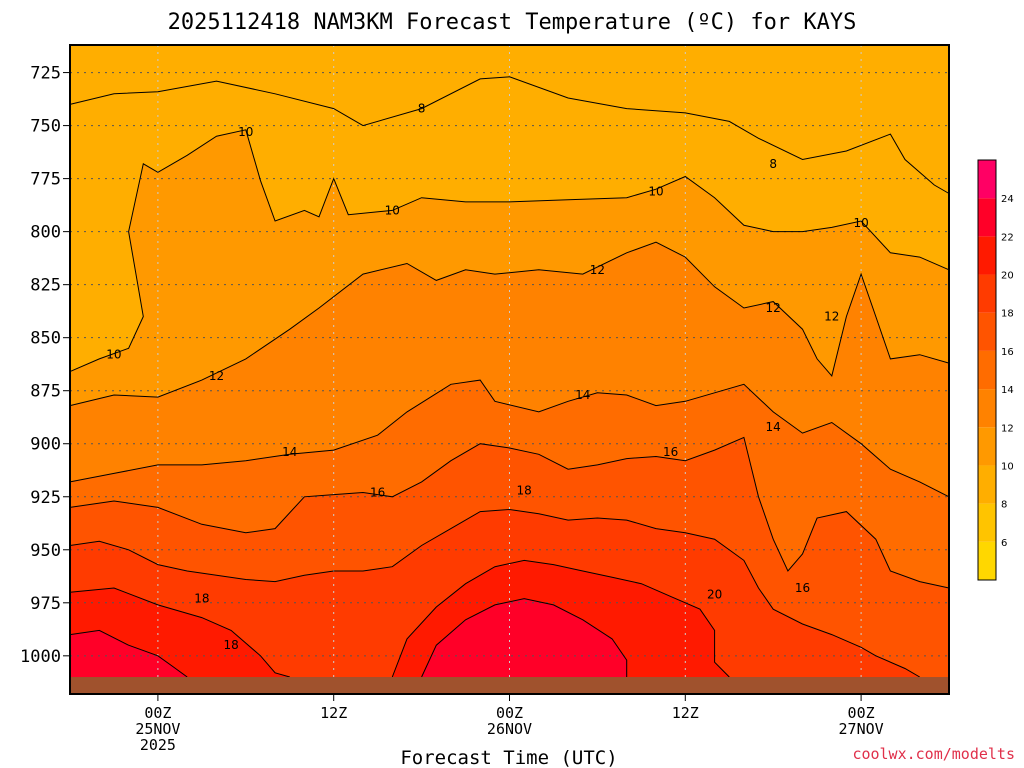 The image size is (1024, 768). I want to click on colorbar-label-20: 20, so click(1007, 276).